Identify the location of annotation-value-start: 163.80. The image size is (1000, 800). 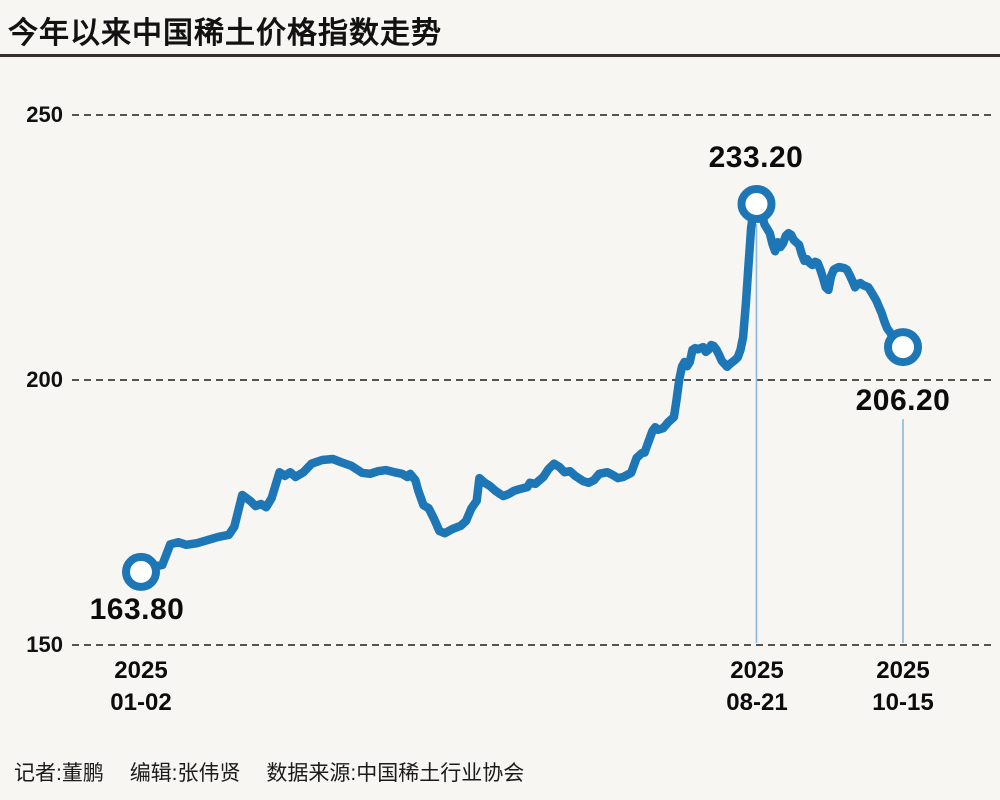
(137, 609).